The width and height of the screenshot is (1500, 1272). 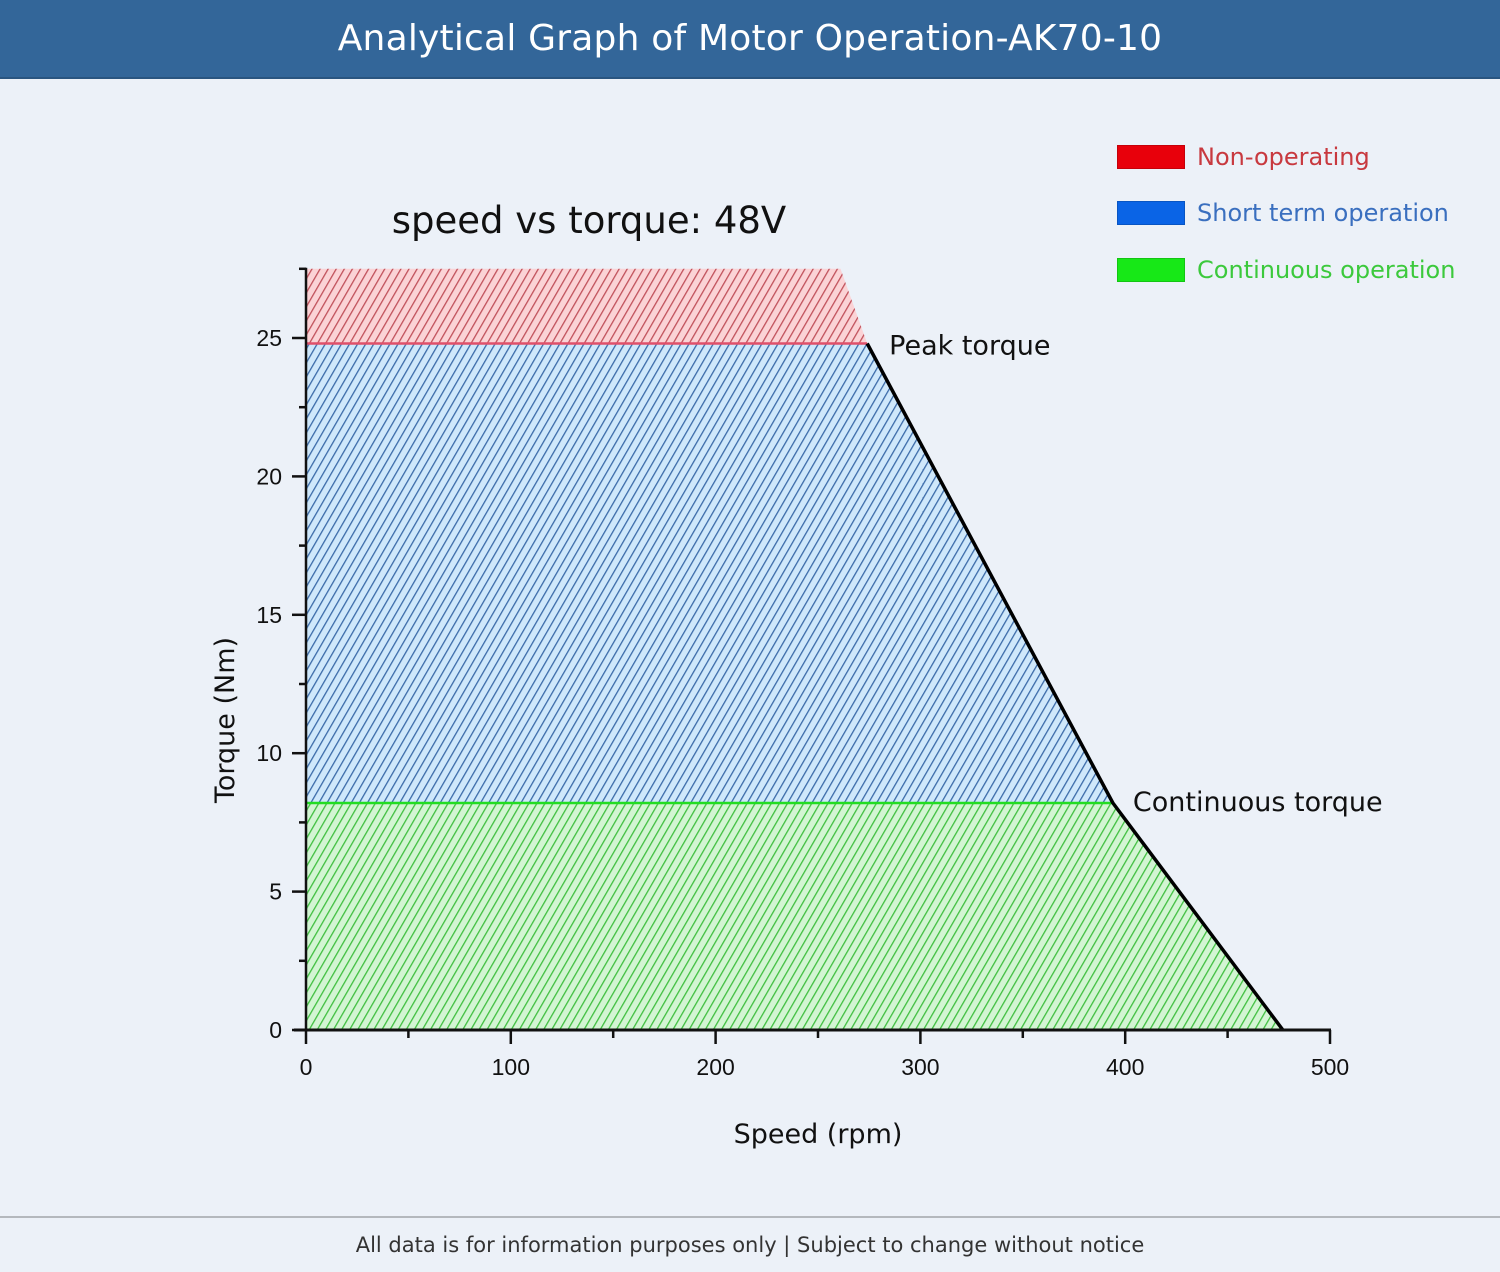 What do you see at coordinates (715, 1067) in the screenshot?
I see `x-tick-label: 200` at bounding box center [715, 1067].